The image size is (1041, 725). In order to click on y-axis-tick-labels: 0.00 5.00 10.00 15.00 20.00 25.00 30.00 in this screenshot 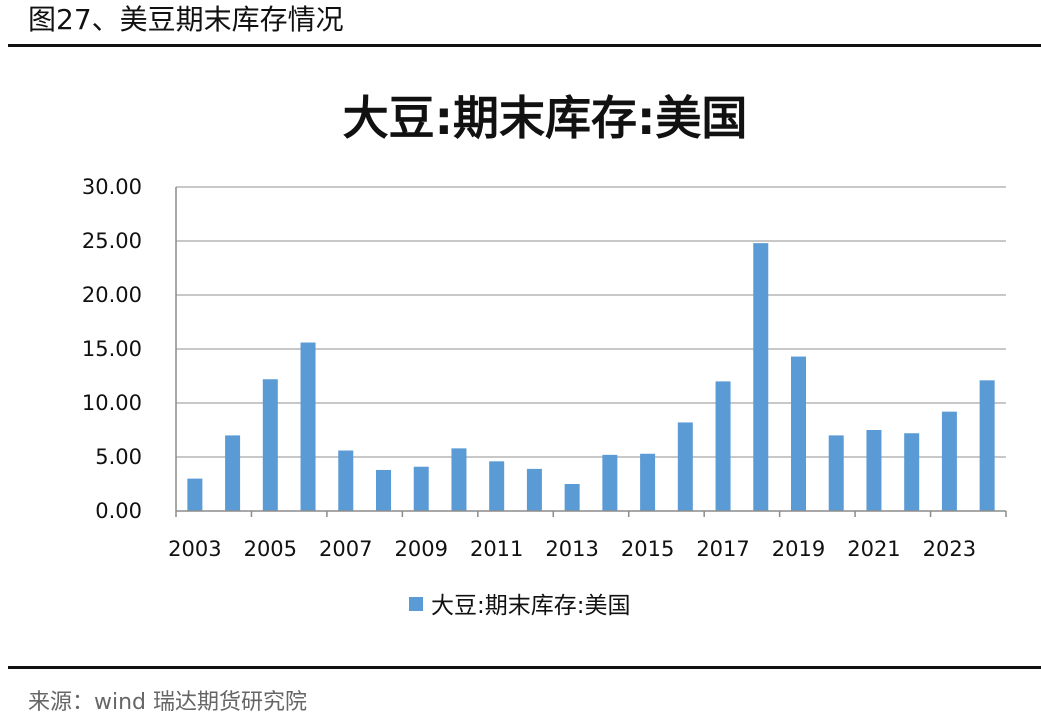, I will do `click(112, 349)`.